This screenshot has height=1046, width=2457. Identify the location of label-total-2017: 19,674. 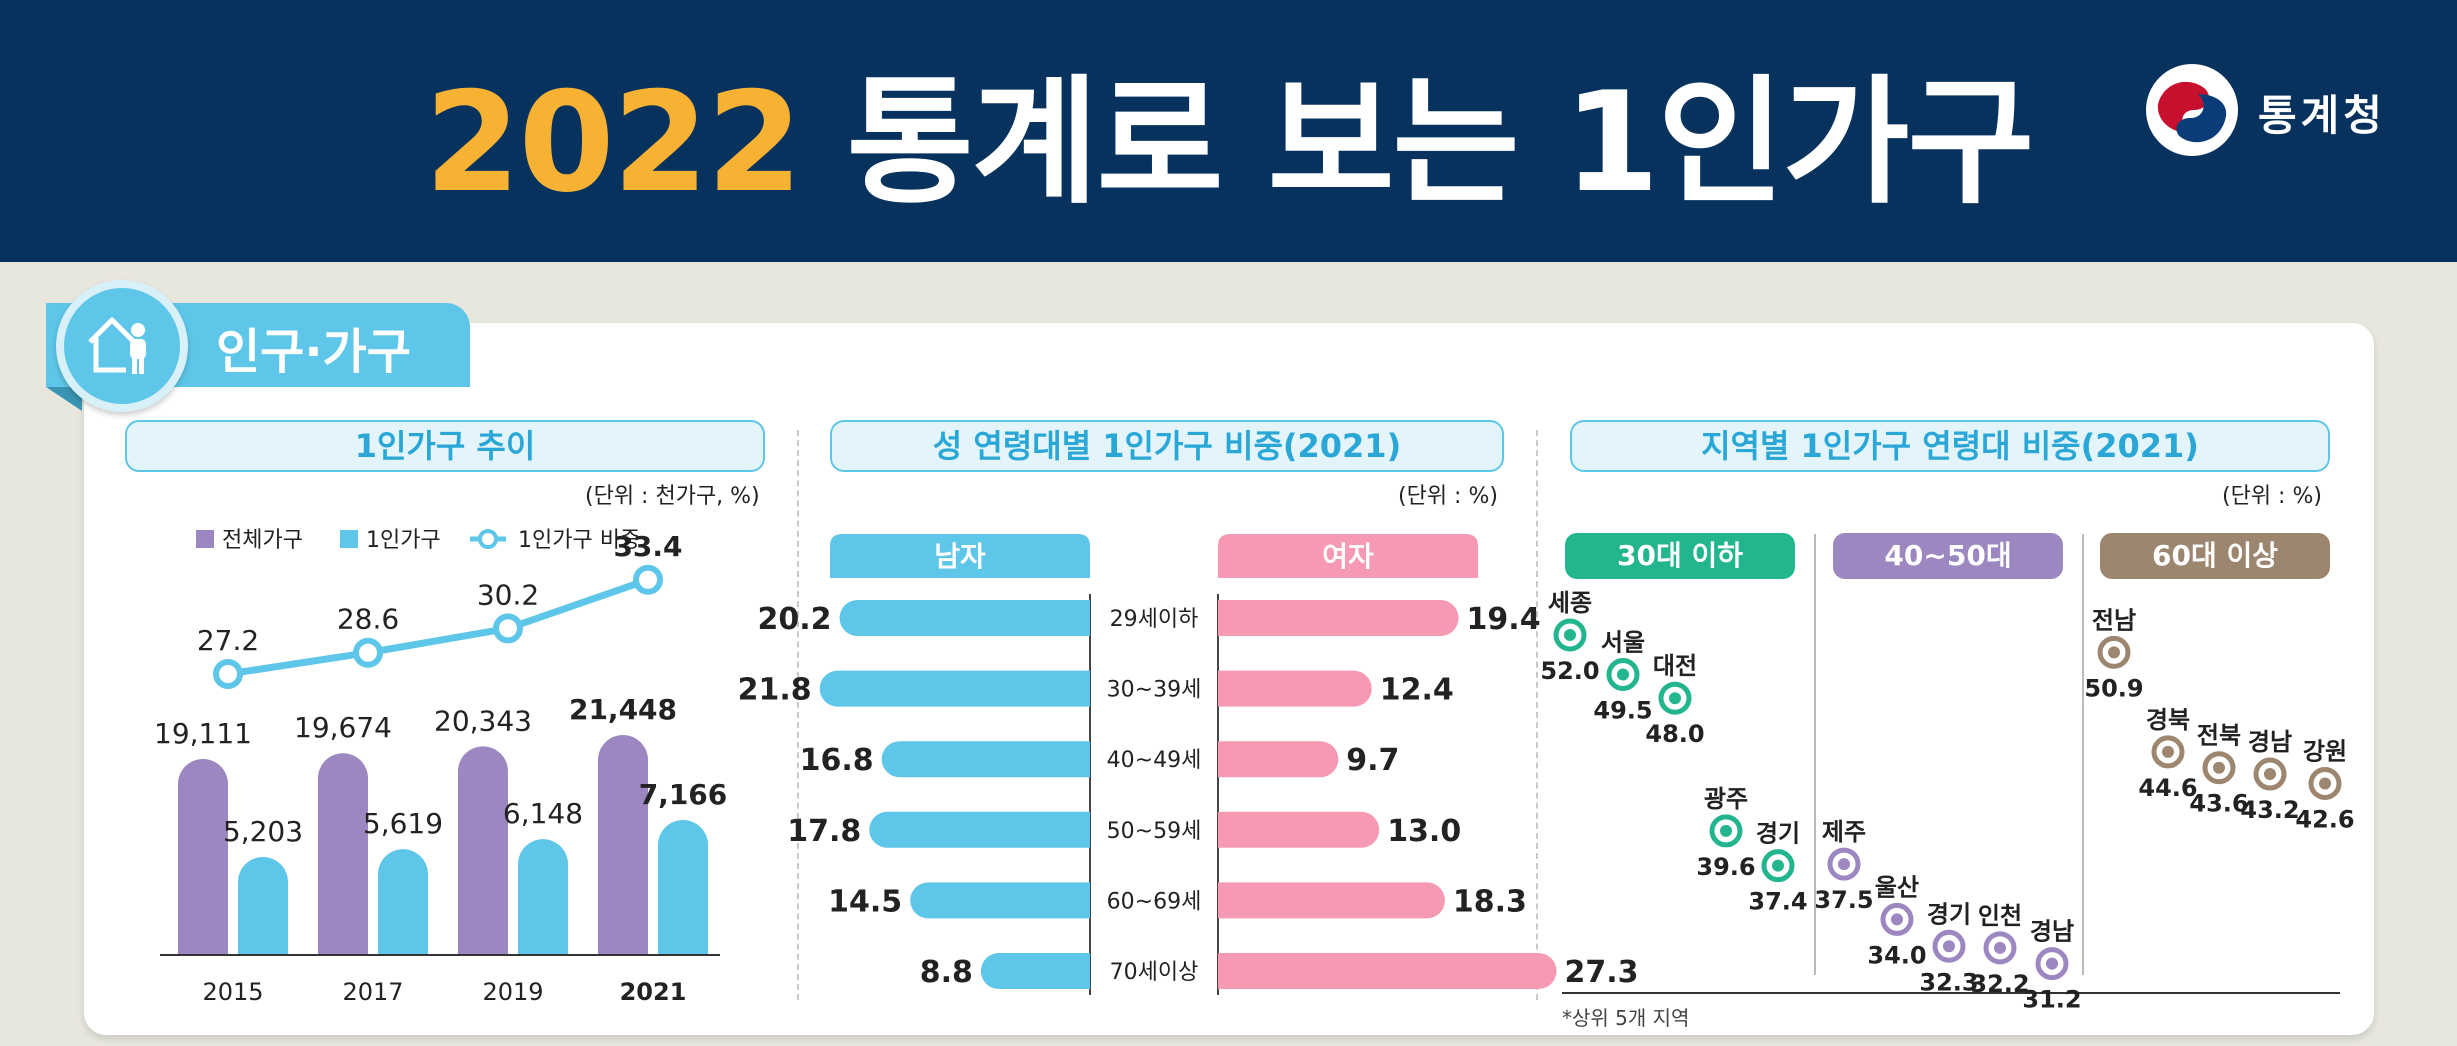
(343, 727).